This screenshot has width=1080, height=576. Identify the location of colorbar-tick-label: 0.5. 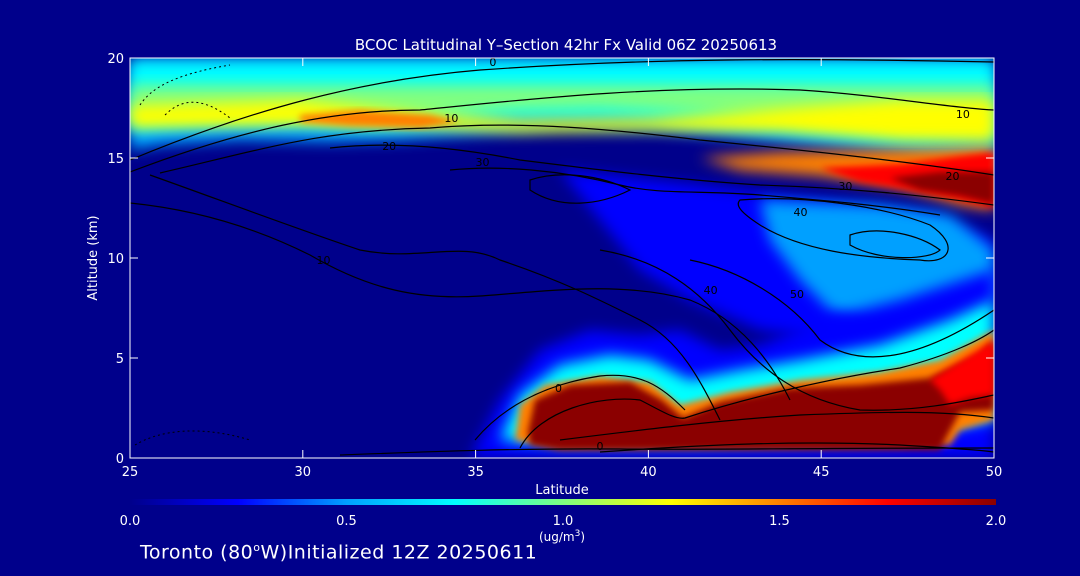
(346, 521).